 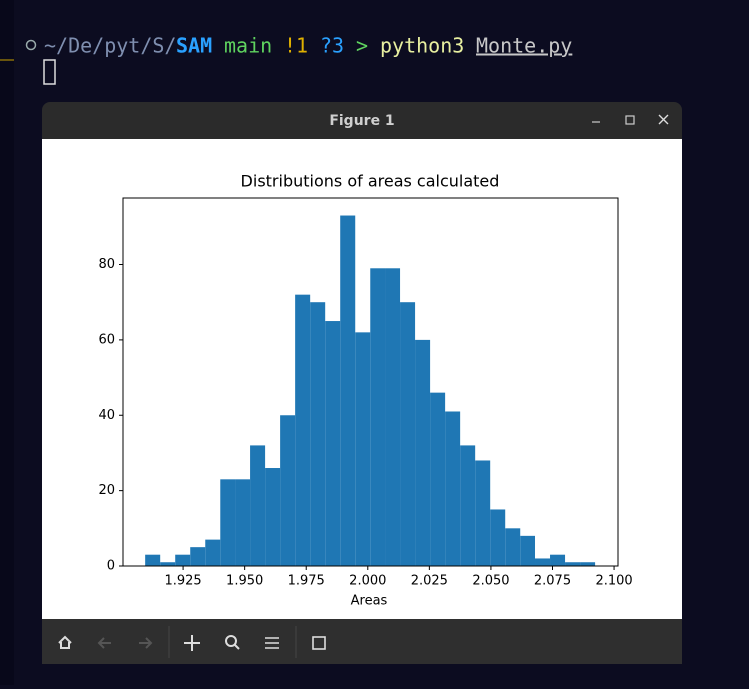 What do you see at coordinates (361, 121) in the screenshot?
I see `window-title: Figure 1` at bounding box center [361, 121].